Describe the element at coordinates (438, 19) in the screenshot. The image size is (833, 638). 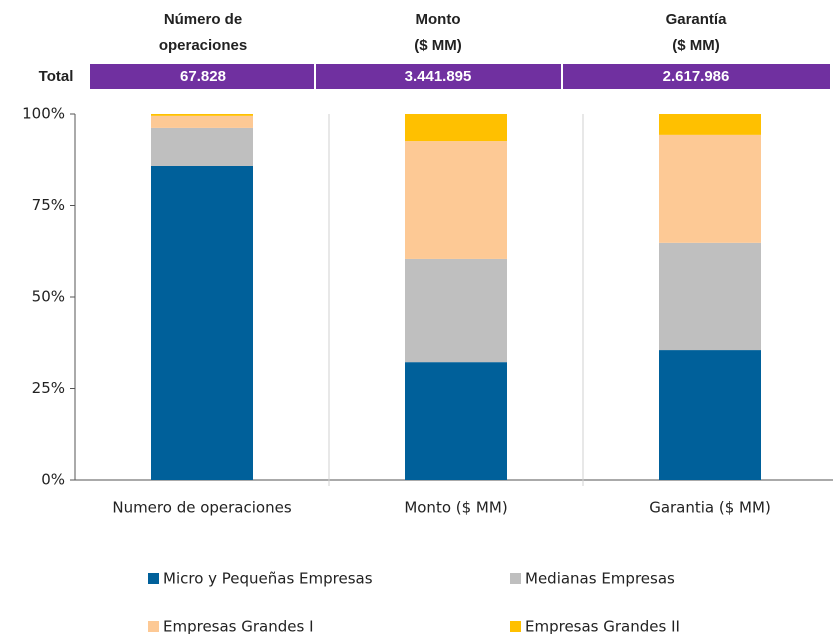
I see `header-title: Monto` at that location.